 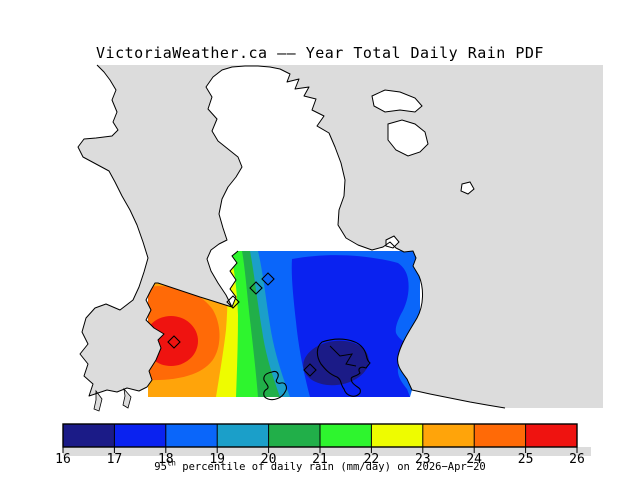 I want to click on caption-number: 95, so click(x=160, y=467).